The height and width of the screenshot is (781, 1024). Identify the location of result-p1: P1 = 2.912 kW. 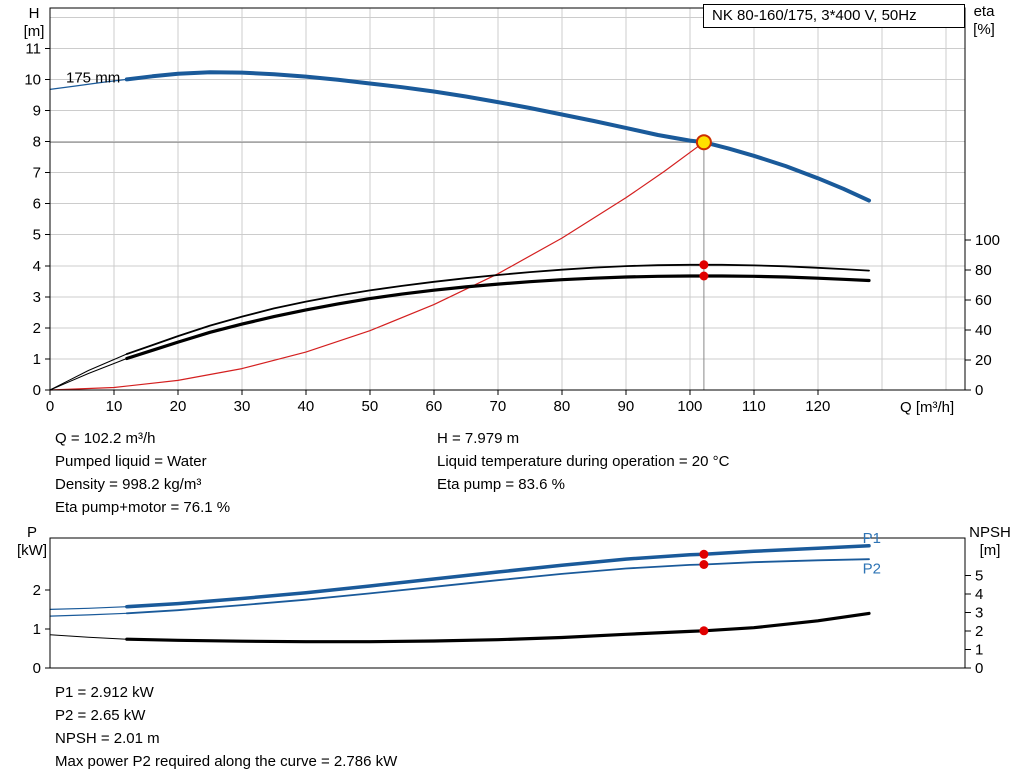
(104, 692).